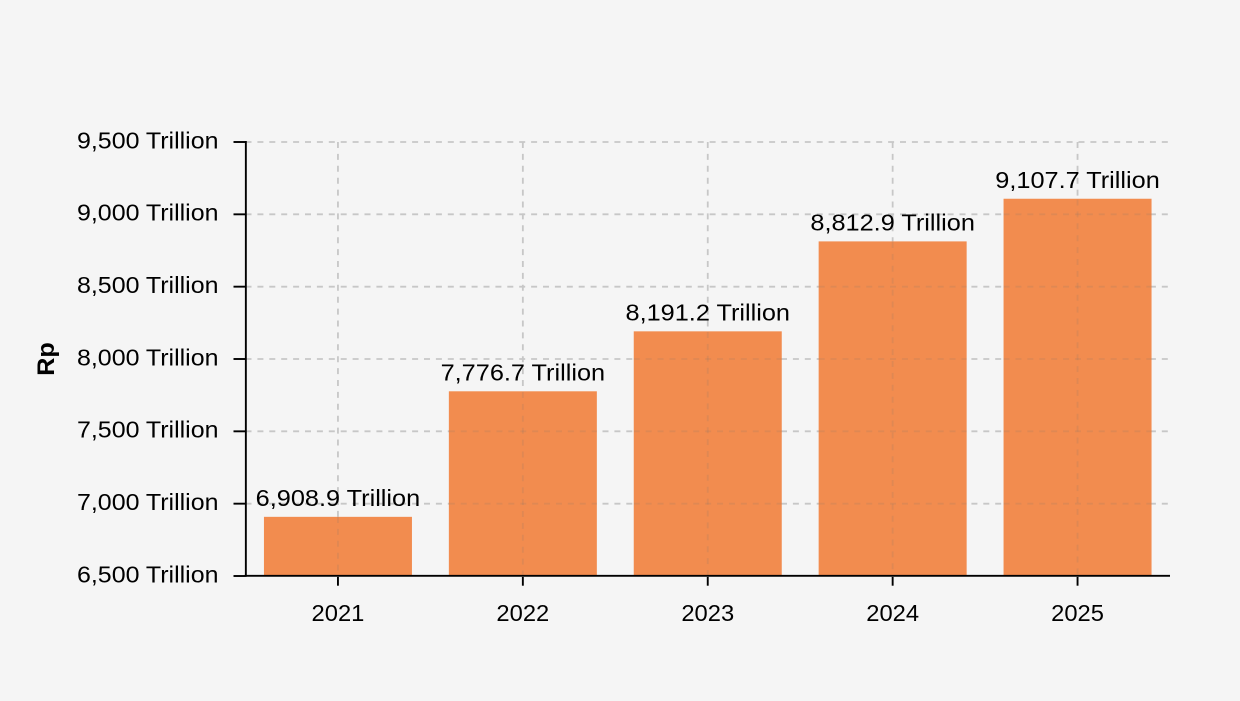 The image size is (1240, 701). Describe the element at coordinates (148, 213) in the screenshot. I see `svg-text: 9,000 Trillion` at that location.